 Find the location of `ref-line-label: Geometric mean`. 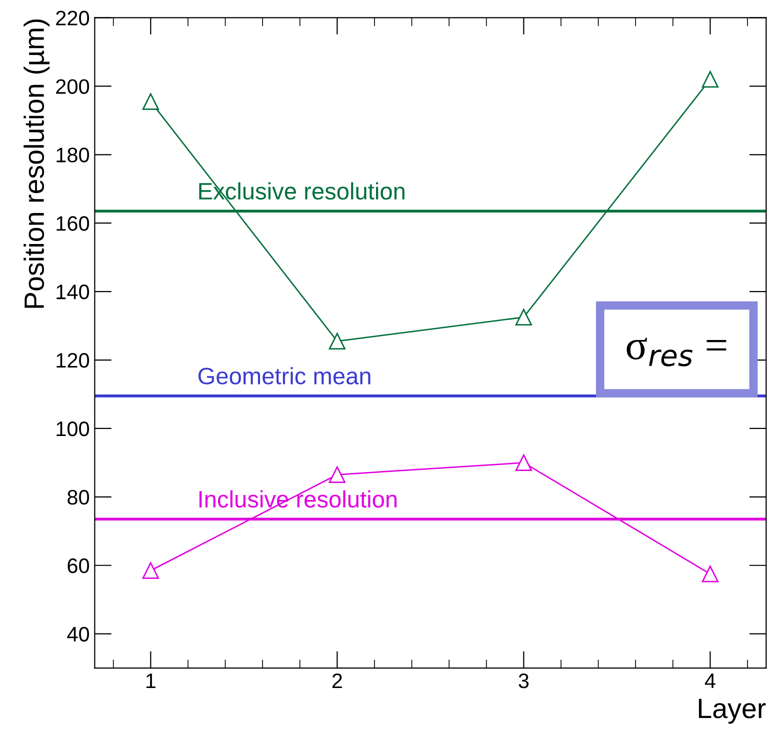

ref-line-label: Geometric mean is located at coordinates (284, 375).